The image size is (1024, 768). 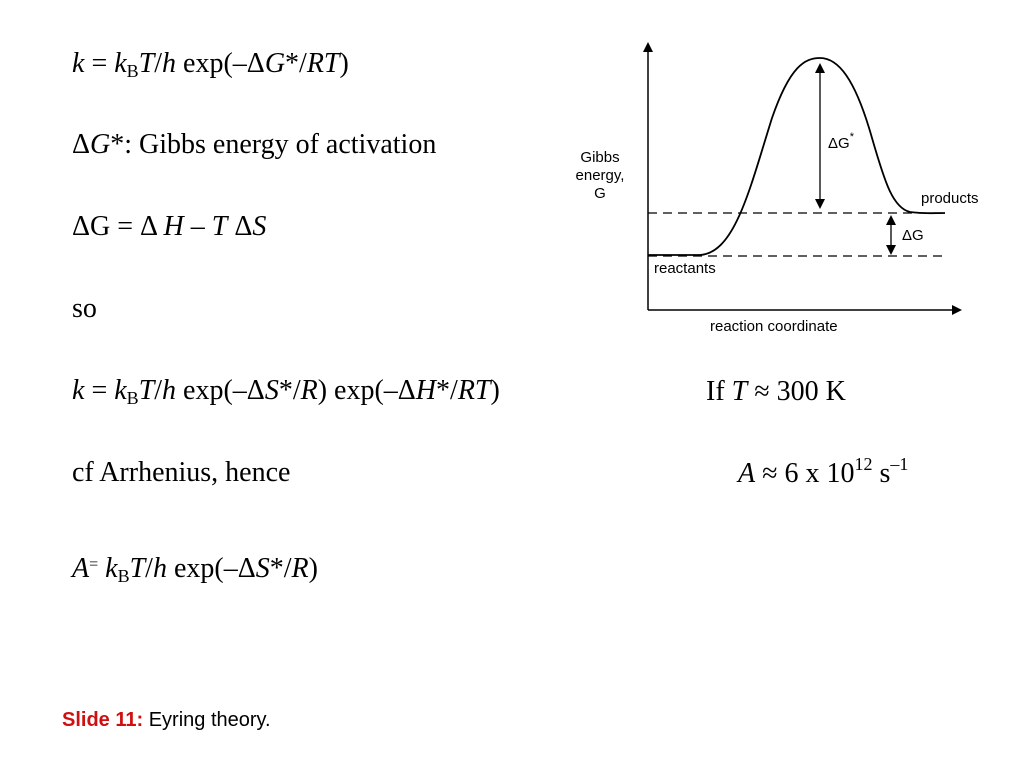 I want to click on eq5-mid: ) exp(–Δ, so click(x=366, y=390).